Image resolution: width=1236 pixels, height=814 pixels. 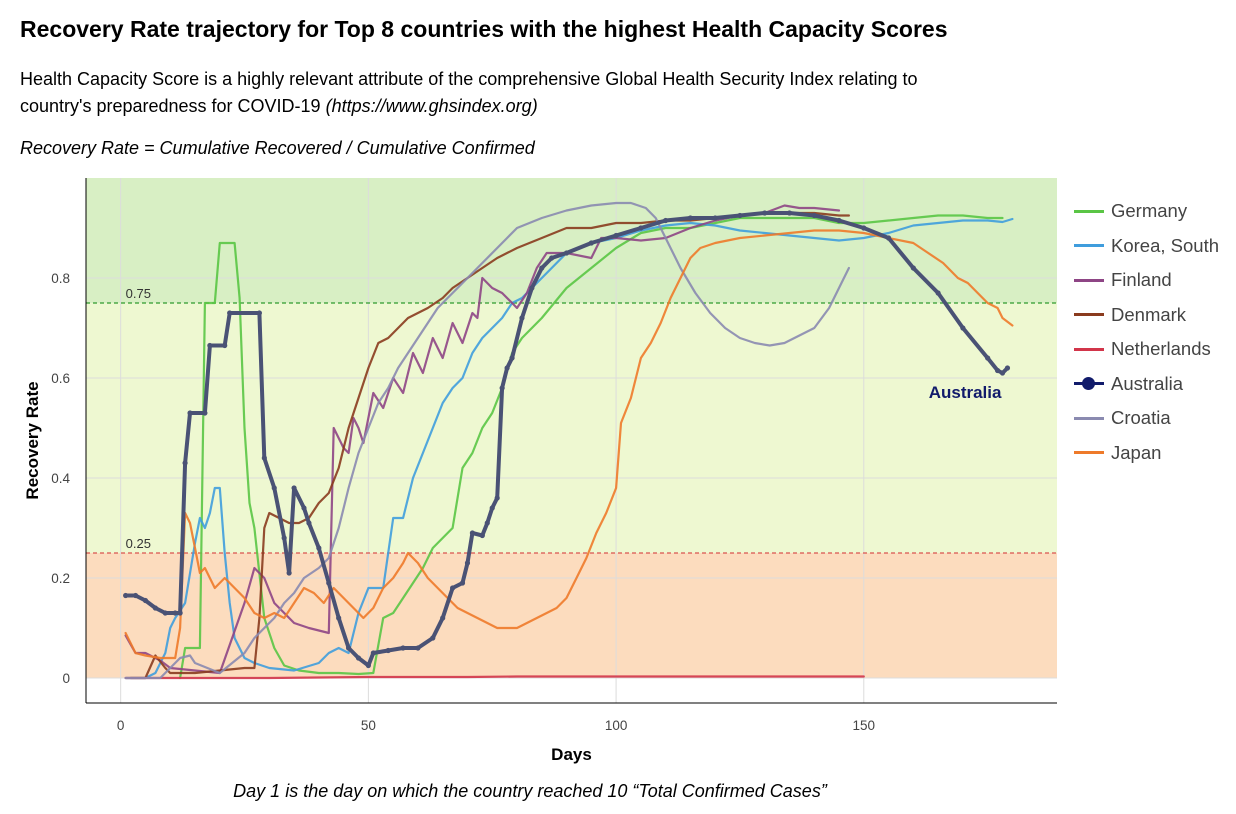 I want to click on legend-label: Netherlands, so click(x=1161, y=349).